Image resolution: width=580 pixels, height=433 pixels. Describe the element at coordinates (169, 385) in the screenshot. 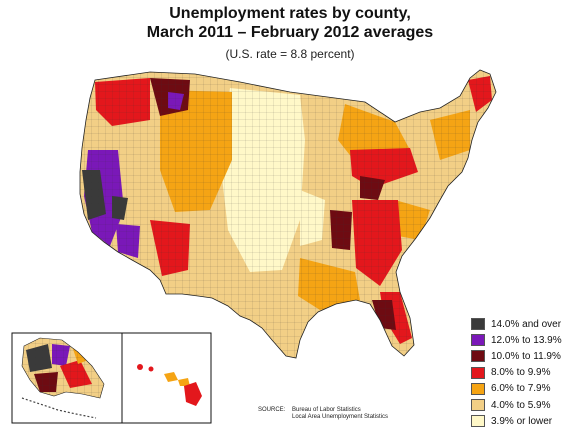

I see `hawaii-map` at that location.